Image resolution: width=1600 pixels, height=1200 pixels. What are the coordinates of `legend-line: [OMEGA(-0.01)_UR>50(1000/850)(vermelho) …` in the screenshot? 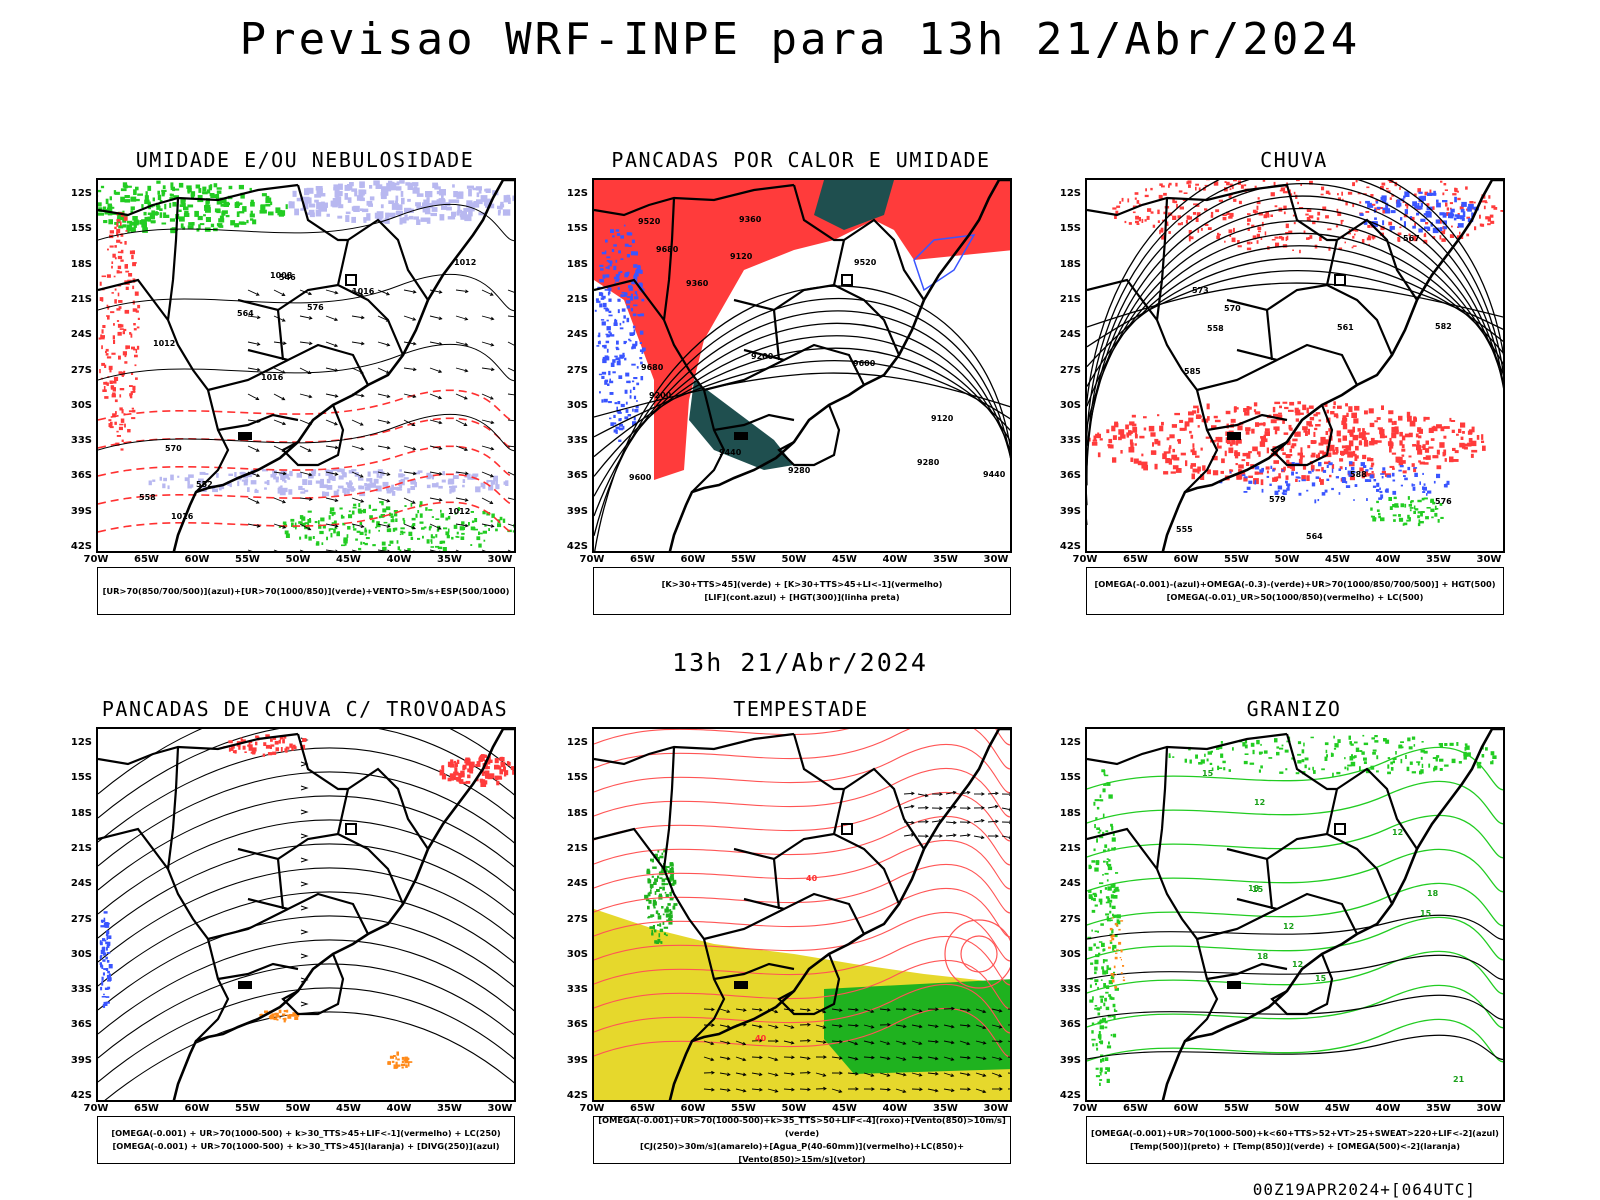 It's located at (1295, 597).